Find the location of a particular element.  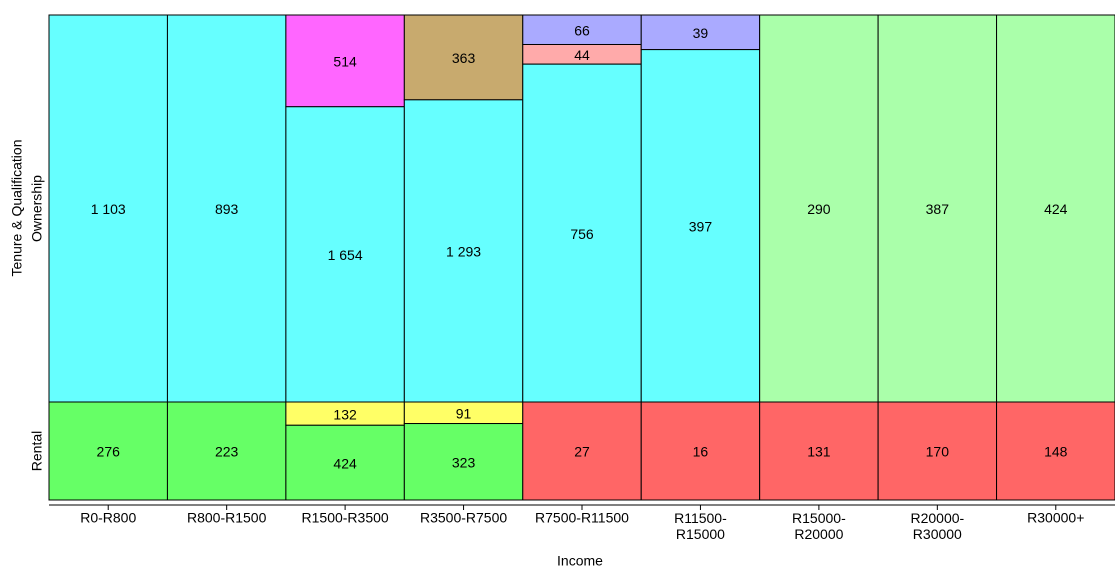

cell-label: 397 is located at coordinates (701, 227).